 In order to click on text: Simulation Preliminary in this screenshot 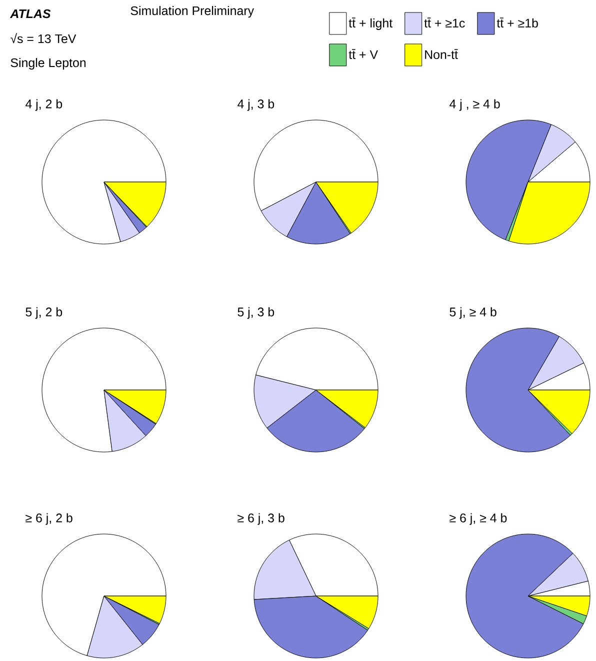, I will do `click(192, 12)`.